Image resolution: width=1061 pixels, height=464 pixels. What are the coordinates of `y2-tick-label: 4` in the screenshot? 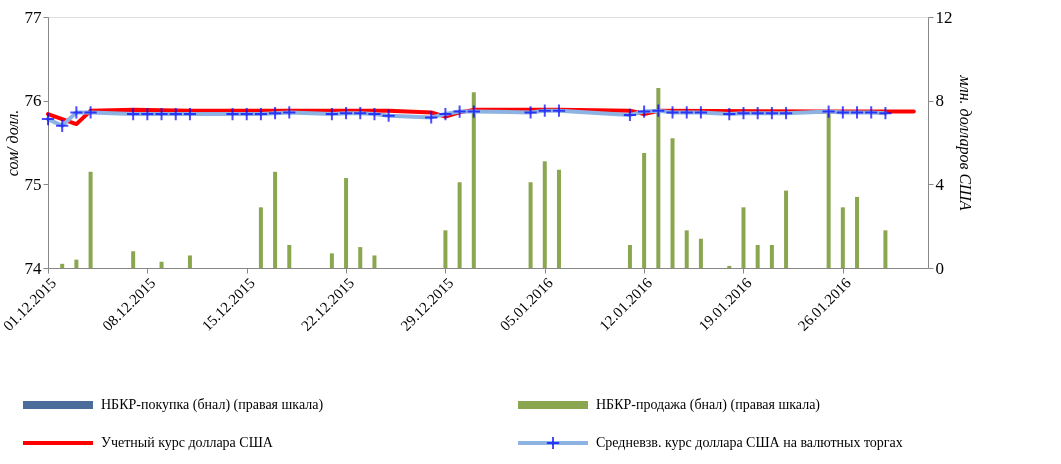 It's located at (940, 184).